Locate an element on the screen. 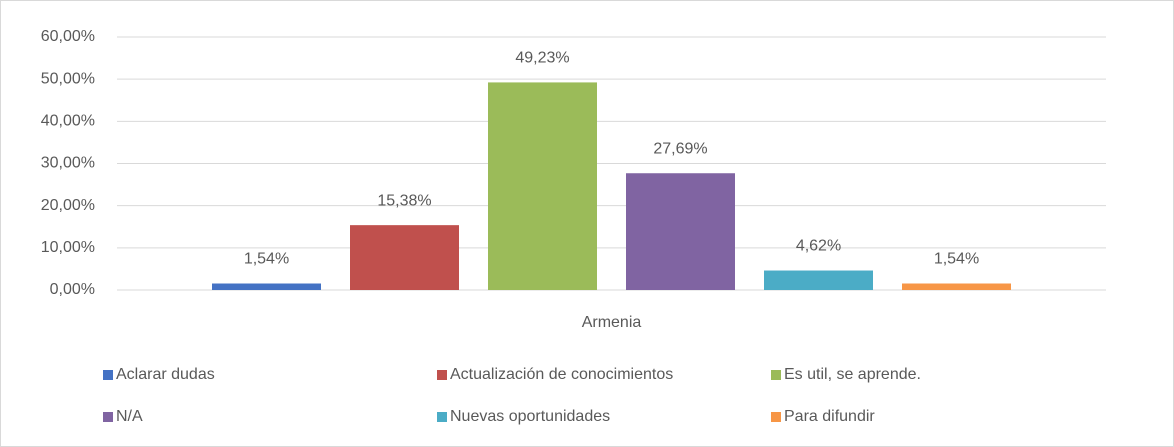 This screenshot has width=1174, height=447. y-tick-label: 10,00% is located at coordinates (68, 247).